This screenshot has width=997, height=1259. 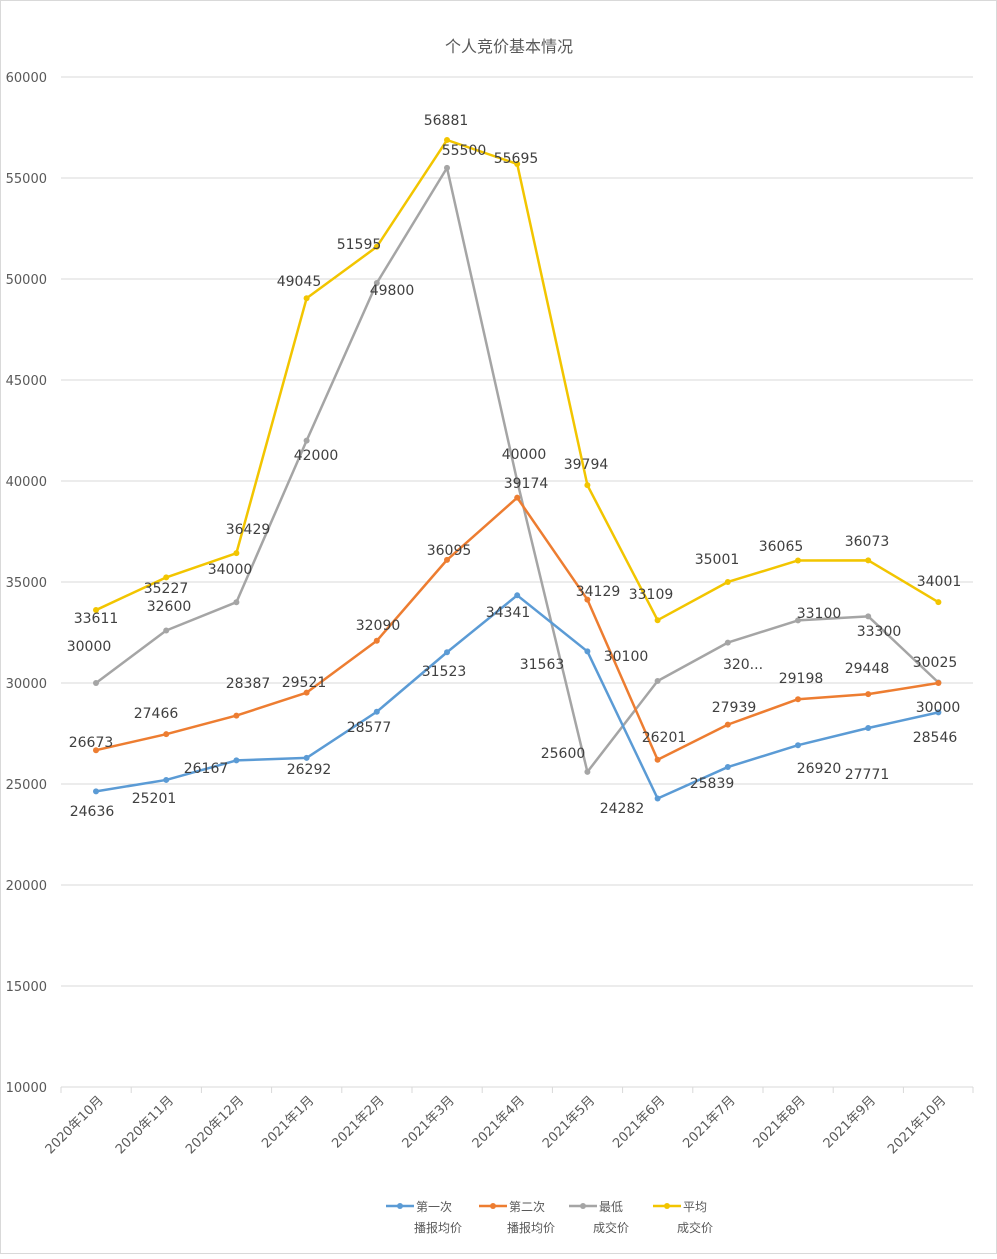 What do you see at coordinates (717, 560) in the screenshot?
I see `data-label: 35001` at bounding box center [717, 560].